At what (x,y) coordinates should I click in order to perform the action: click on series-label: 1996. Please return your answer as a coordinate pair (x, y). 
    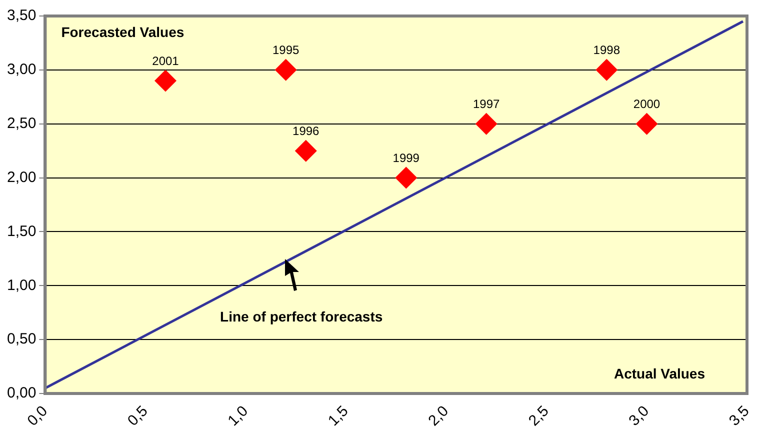
    Looking at the image, I should click on (306, 131).